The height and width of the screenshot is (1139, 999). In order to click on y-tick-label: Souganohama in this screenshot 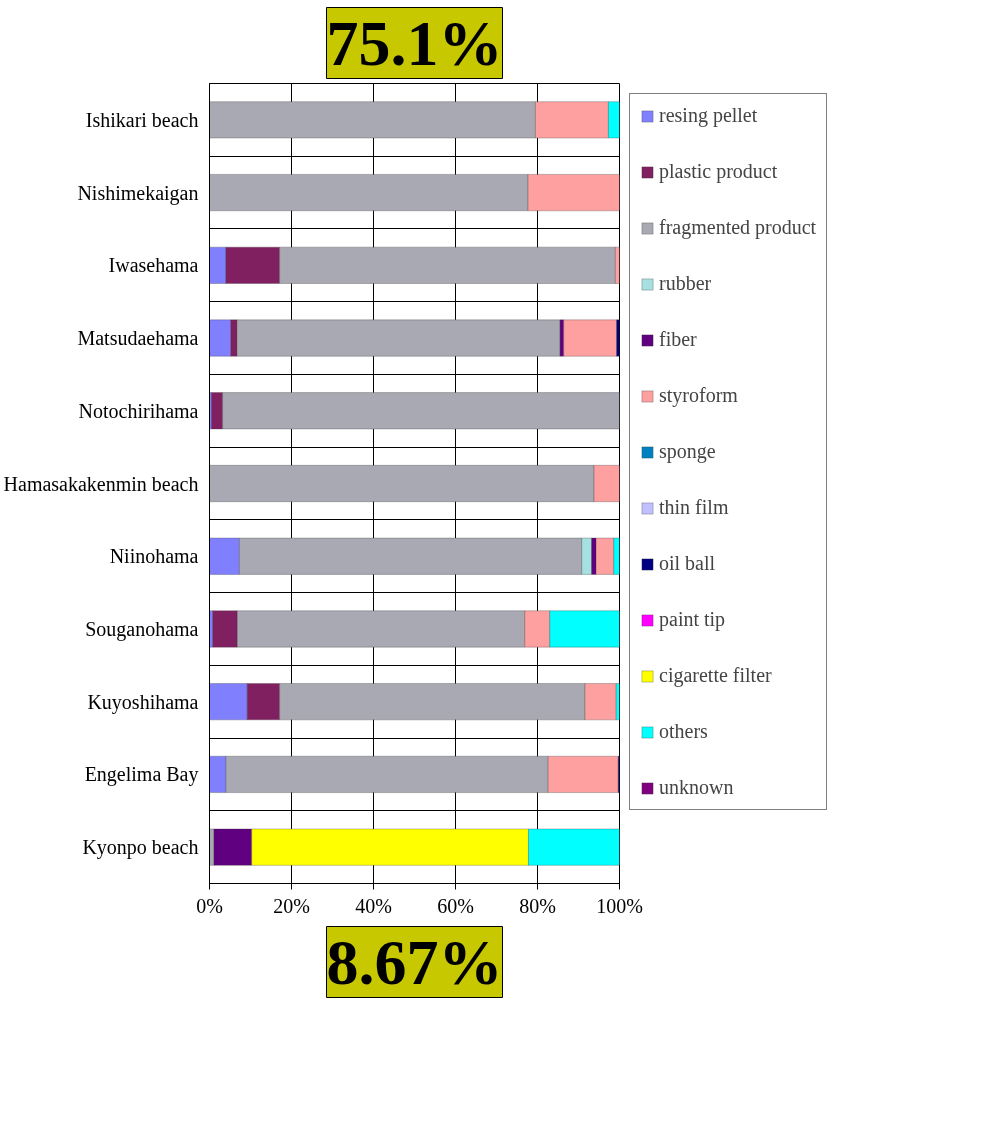, I will do `click(142, 629)`.